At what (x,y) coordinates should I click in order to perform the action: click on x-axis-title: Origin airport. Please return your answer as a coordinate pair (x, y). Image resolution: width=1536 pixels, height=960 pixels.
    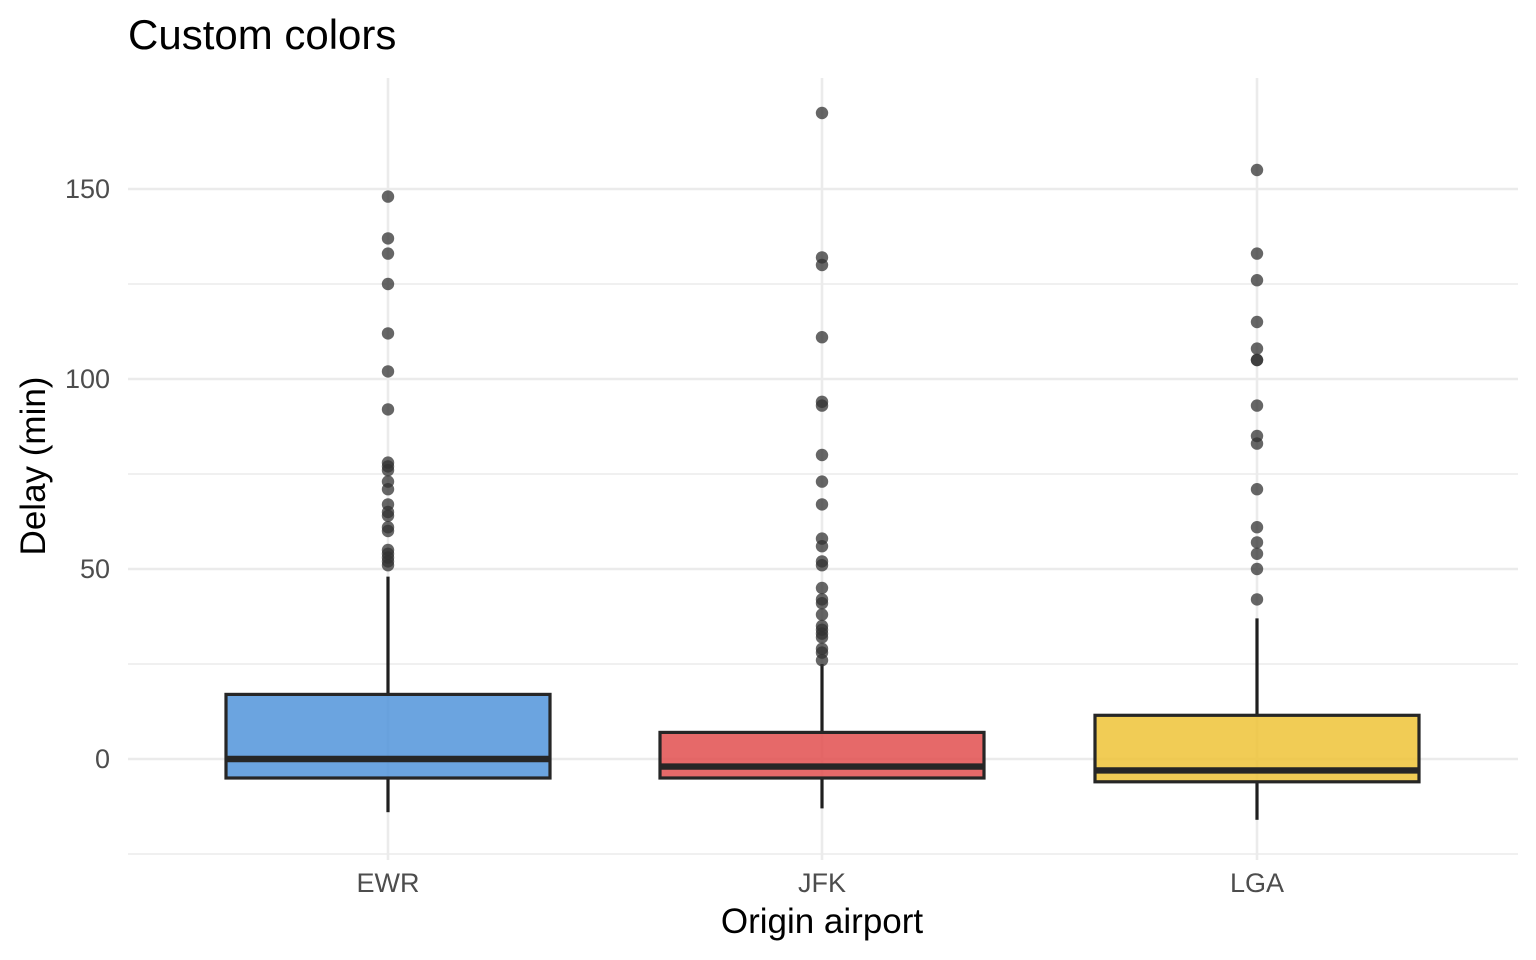
    Looking at the image, I should click on (822, 921).